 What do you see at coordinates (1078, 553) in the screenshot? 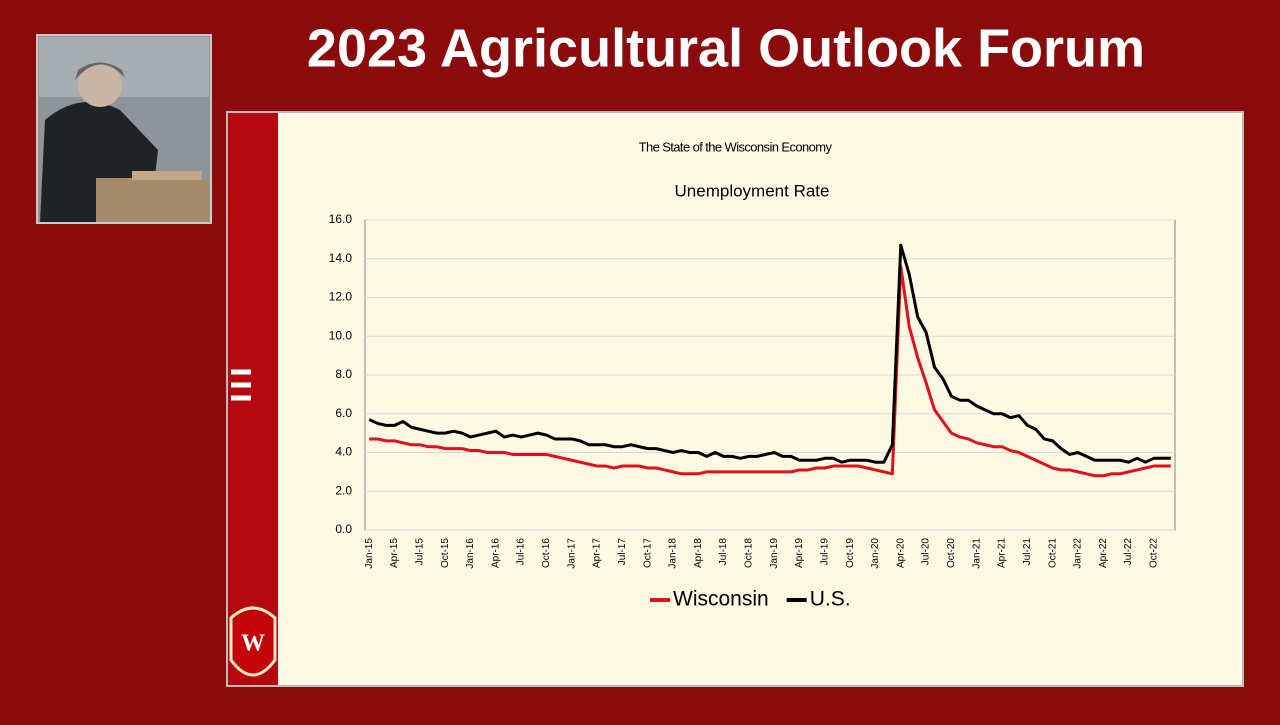
I see `x-tick-label: Jan-22` at bounding box center [1078, 553].